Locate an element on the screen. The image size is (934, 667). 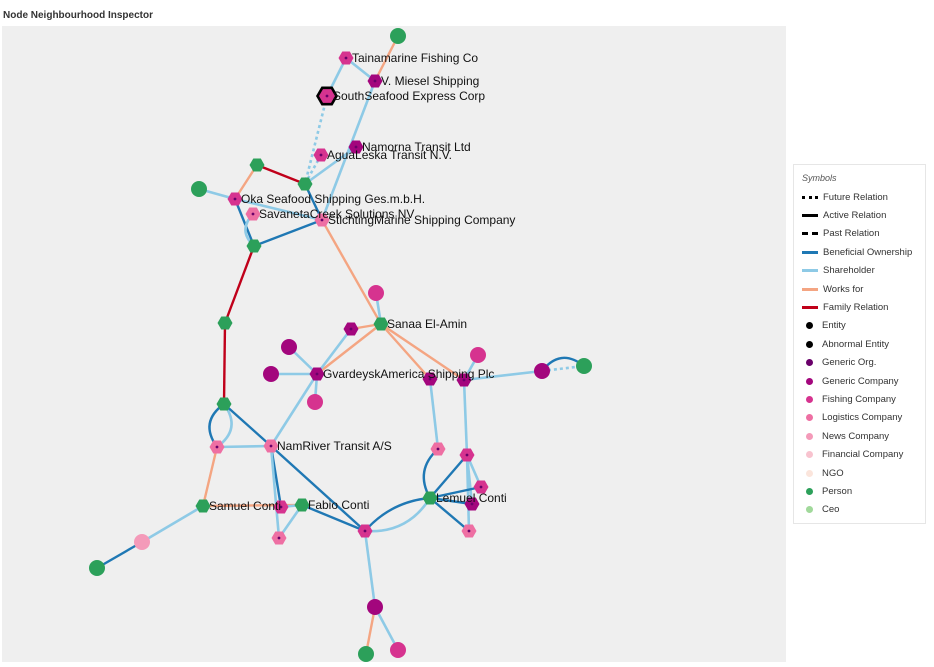
entity-center-dot is located at coordinates (217, 447).